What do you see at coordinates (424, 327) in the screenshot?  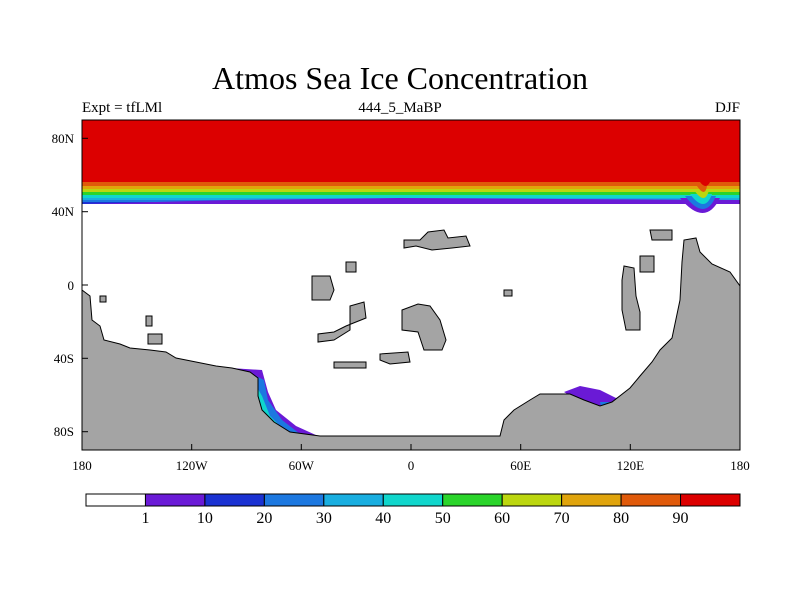 I see `land-island-central` at bounding box center [424, 327].